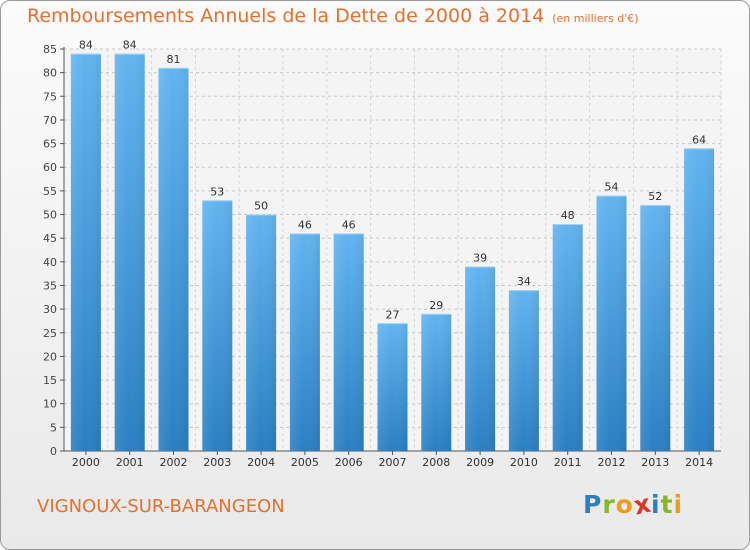  What do you see at coordinates (53, 427) in the screenshot?
I see `y-tick-label: 5` at bounding box center [53, 427].